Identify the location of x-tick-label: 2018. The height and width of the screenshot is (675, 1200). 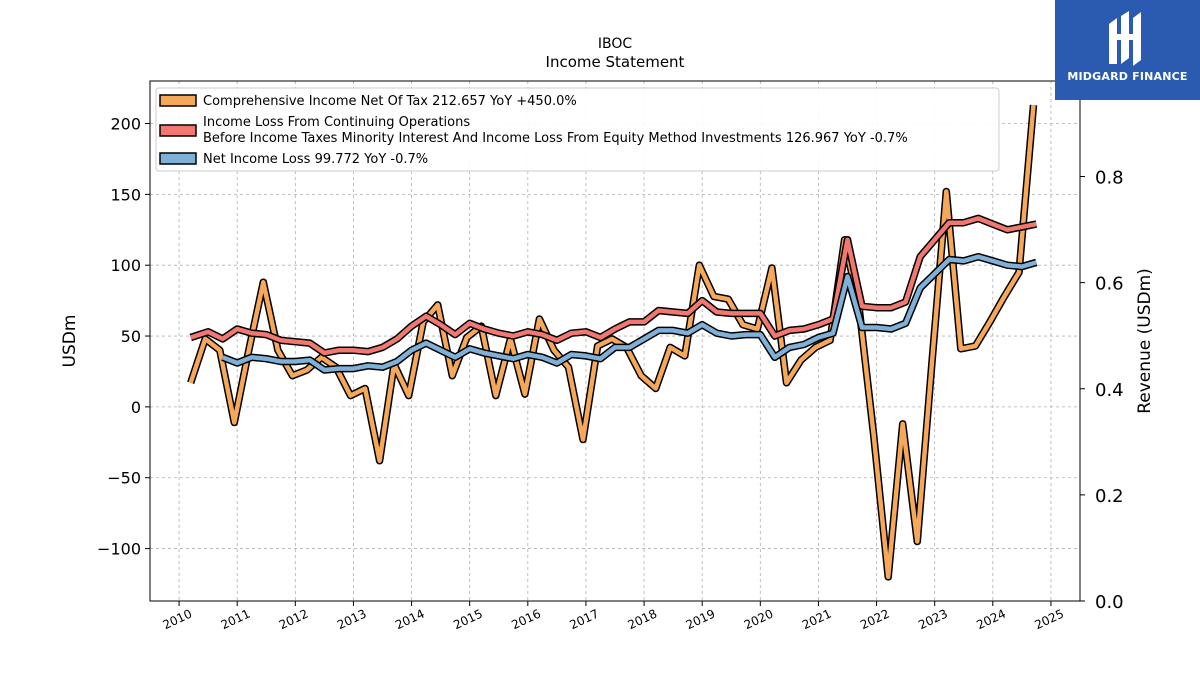
(643, 620).